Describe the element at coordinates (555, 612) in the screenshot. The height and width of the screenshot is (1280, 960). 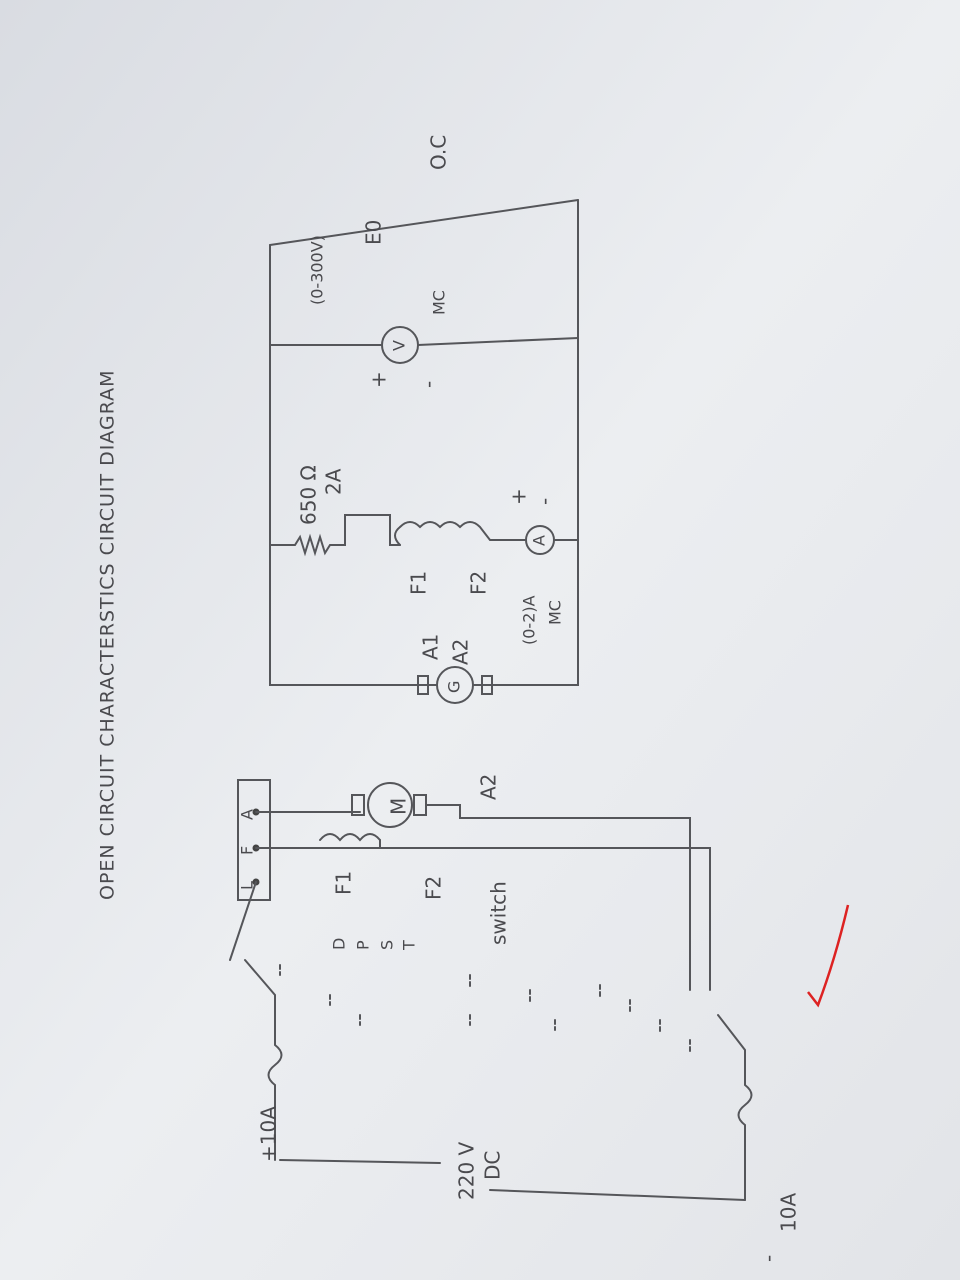
I see `ammeter-type: MC` at that location.